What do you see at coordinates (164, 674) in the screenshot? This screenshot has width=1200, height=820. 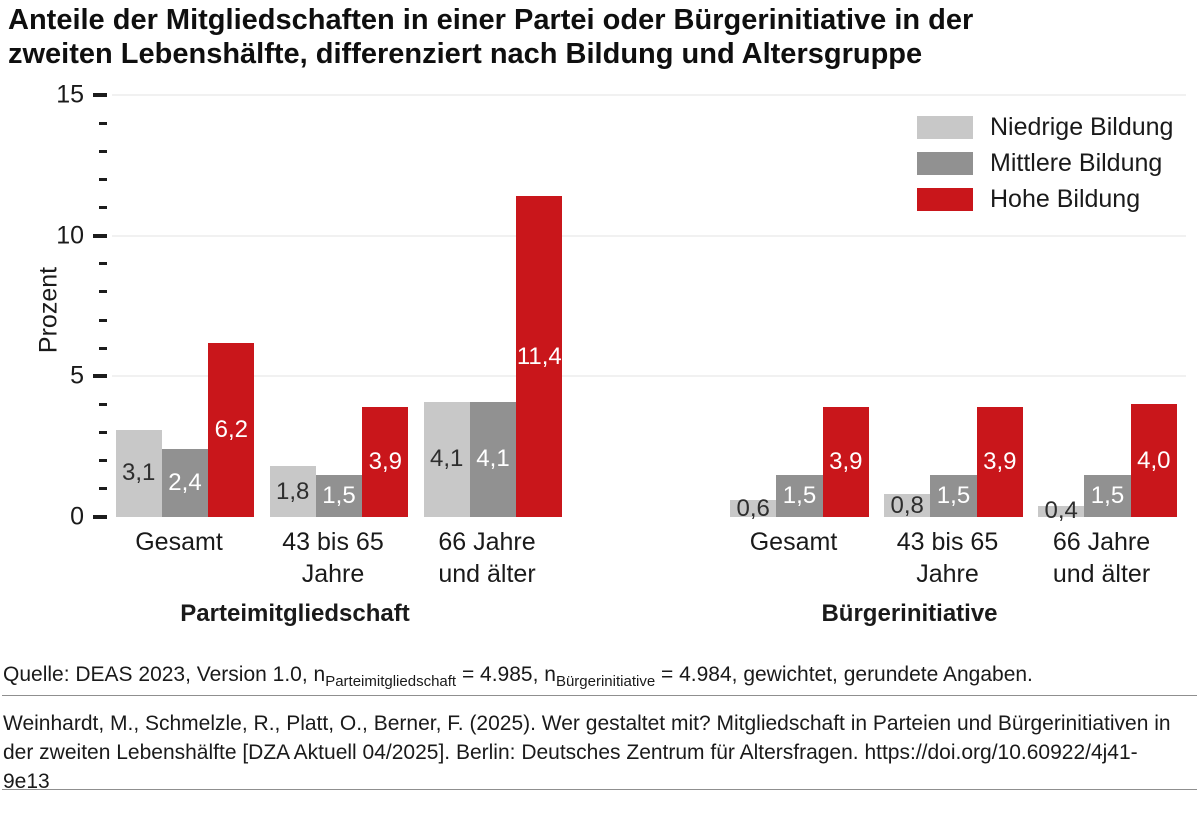 I see `source-note-text: Quelle: DEAS 2023, Version 1.0, n` at bounding box center [164, 674].